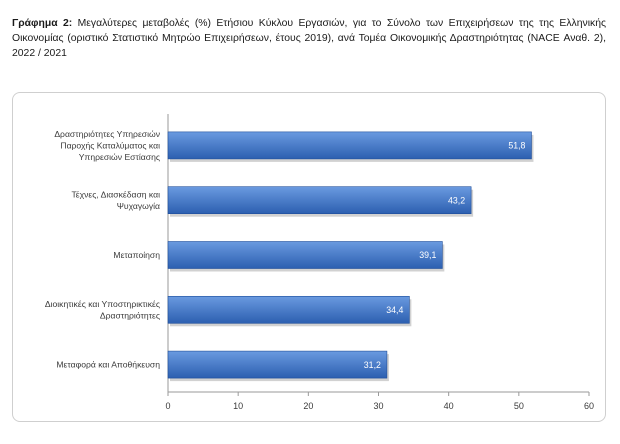 The height and width of the screenshot is (444, 620). What do you see at coordinates (449, 406) in the screenshot?
I see `x-tick-label: 40` at bounding box center [449, 406].